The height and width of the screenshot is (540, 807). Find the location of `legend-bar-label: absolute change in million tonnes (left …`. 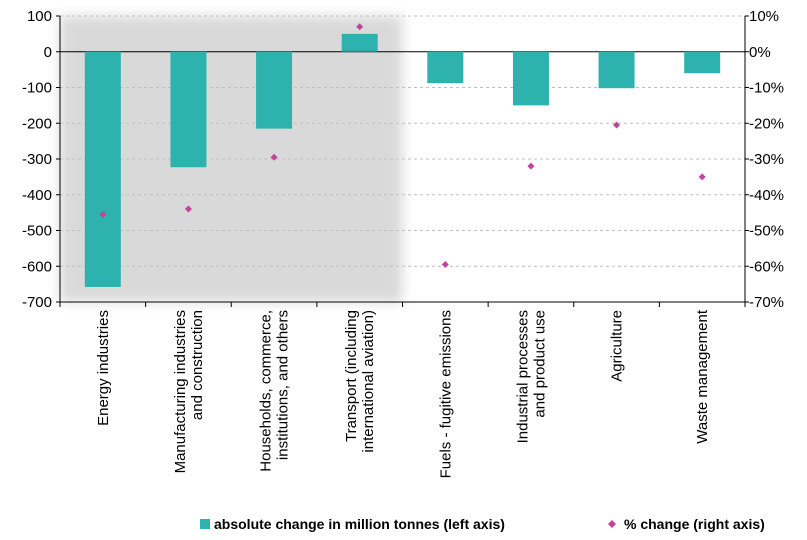

legend-bar-label: absolute change in million tonnes (left … is located at coordinates (359, 524).